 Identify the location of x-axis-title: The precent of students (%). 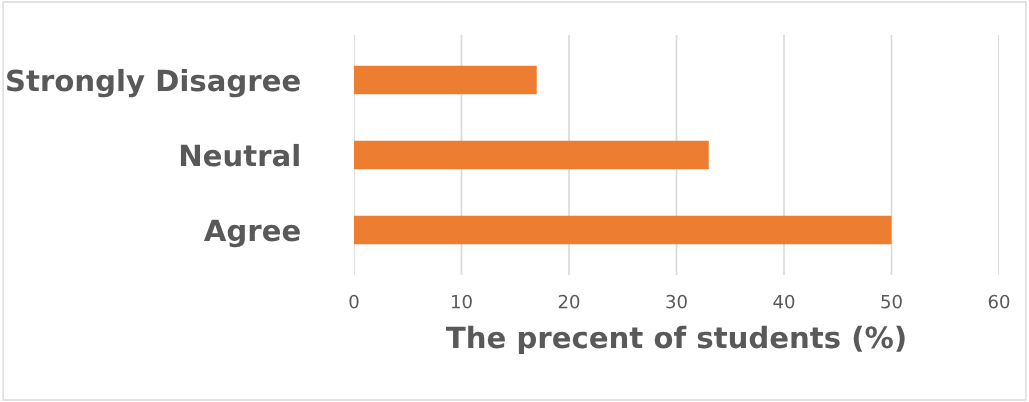
(675, 340).